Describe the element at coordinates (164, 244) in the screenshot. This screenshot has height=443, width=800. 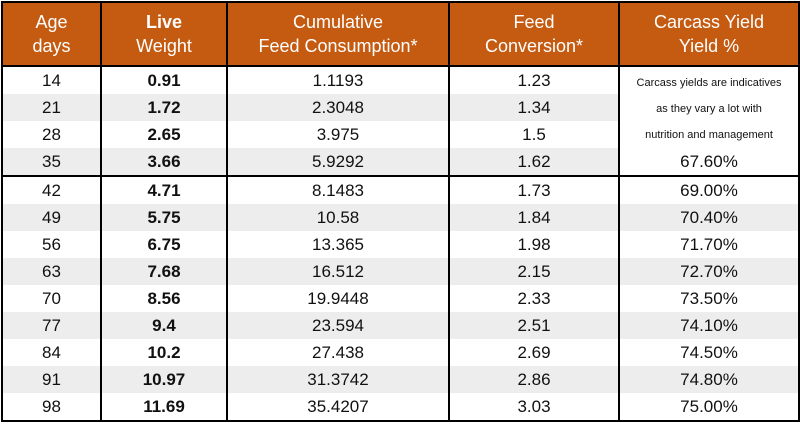
I see `cell-weight: 6.75` at that location.